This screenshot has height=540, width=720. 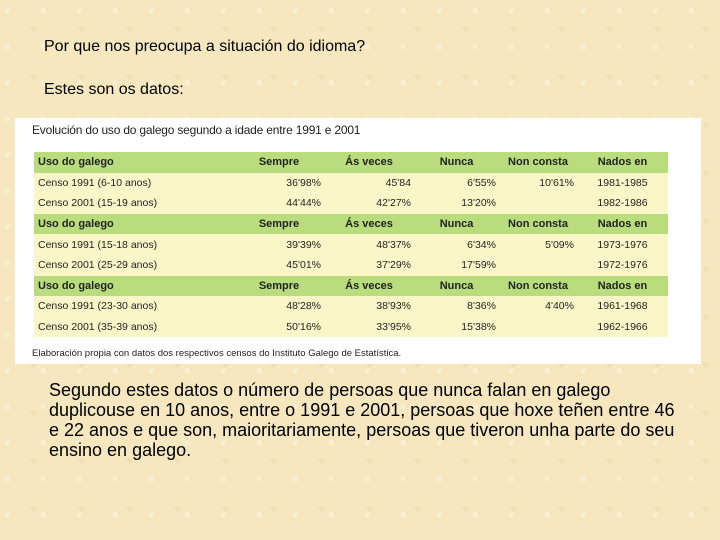 What do you see at coordinates (456, 203) in the screenshot?
I see `table-cell: 13'20%` at bounding box center [456, 203].